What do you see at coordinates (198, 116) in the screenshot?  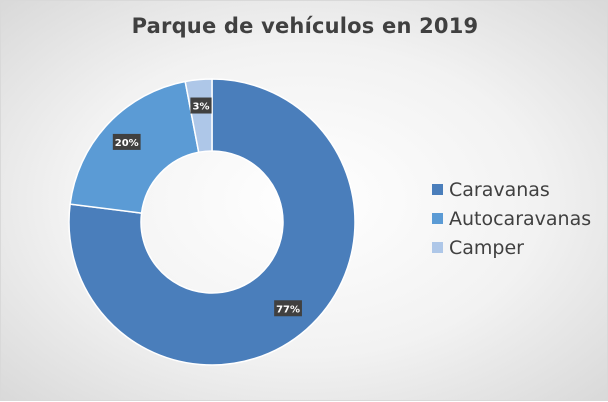 I see `slice-camper` at bounding box center [198, 116].